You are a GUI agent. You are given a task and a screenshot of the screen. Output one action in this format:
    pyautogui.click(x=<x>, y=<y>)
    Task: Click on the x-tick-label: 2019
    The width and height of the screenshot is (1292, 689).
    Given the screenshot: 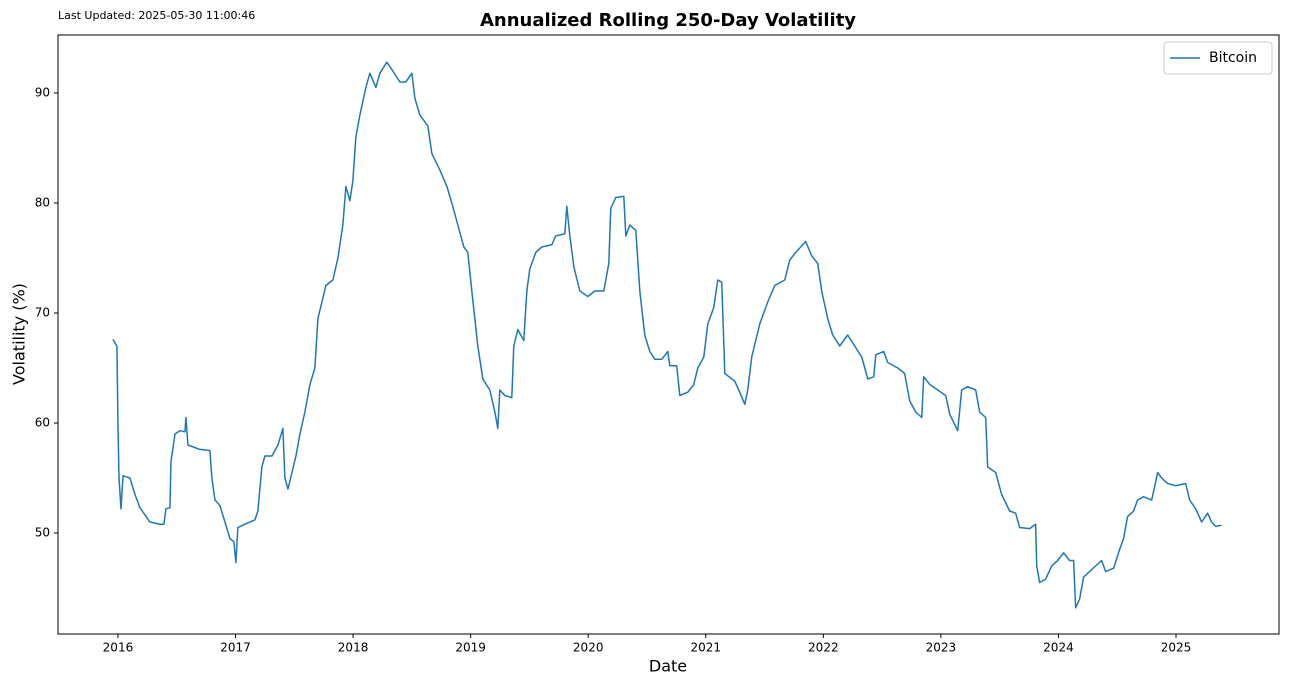 What is the action you would take?
    pyautogui.click(x=470, y=648)
    